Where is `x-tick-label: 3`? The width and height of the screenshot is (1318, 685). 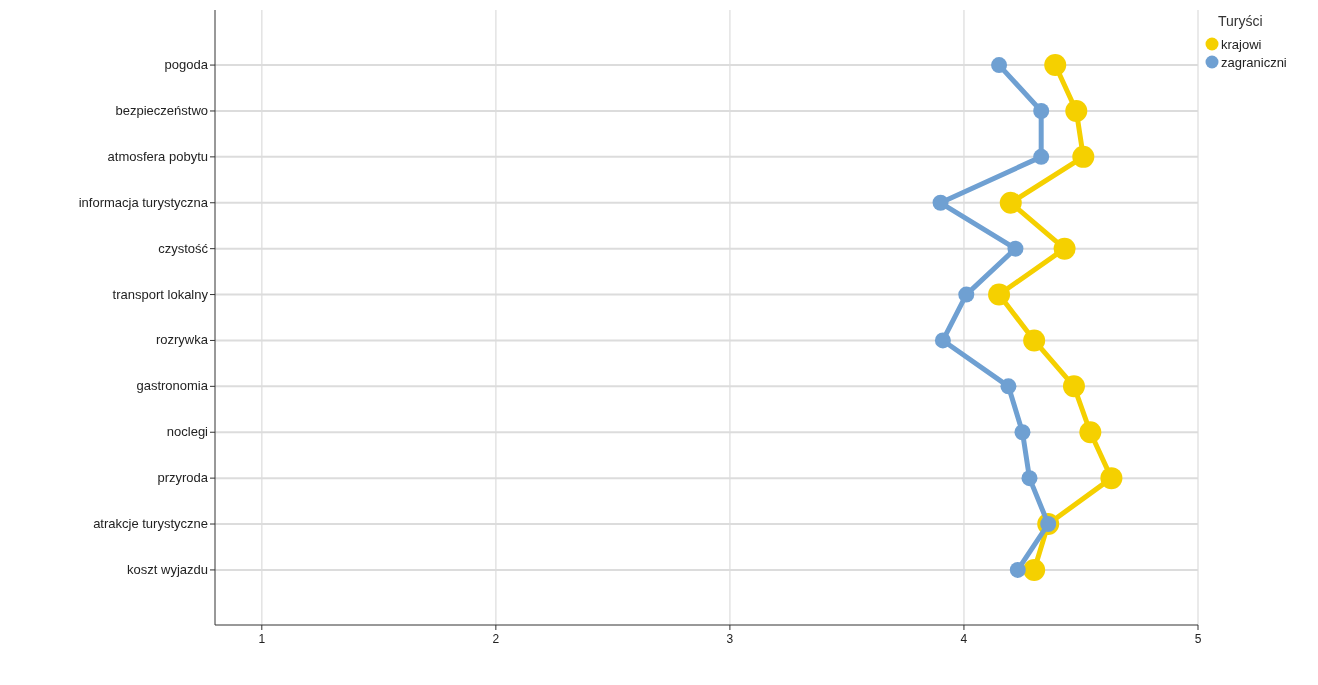
x-tick-label: 3 is located at coordinates (730, 639).